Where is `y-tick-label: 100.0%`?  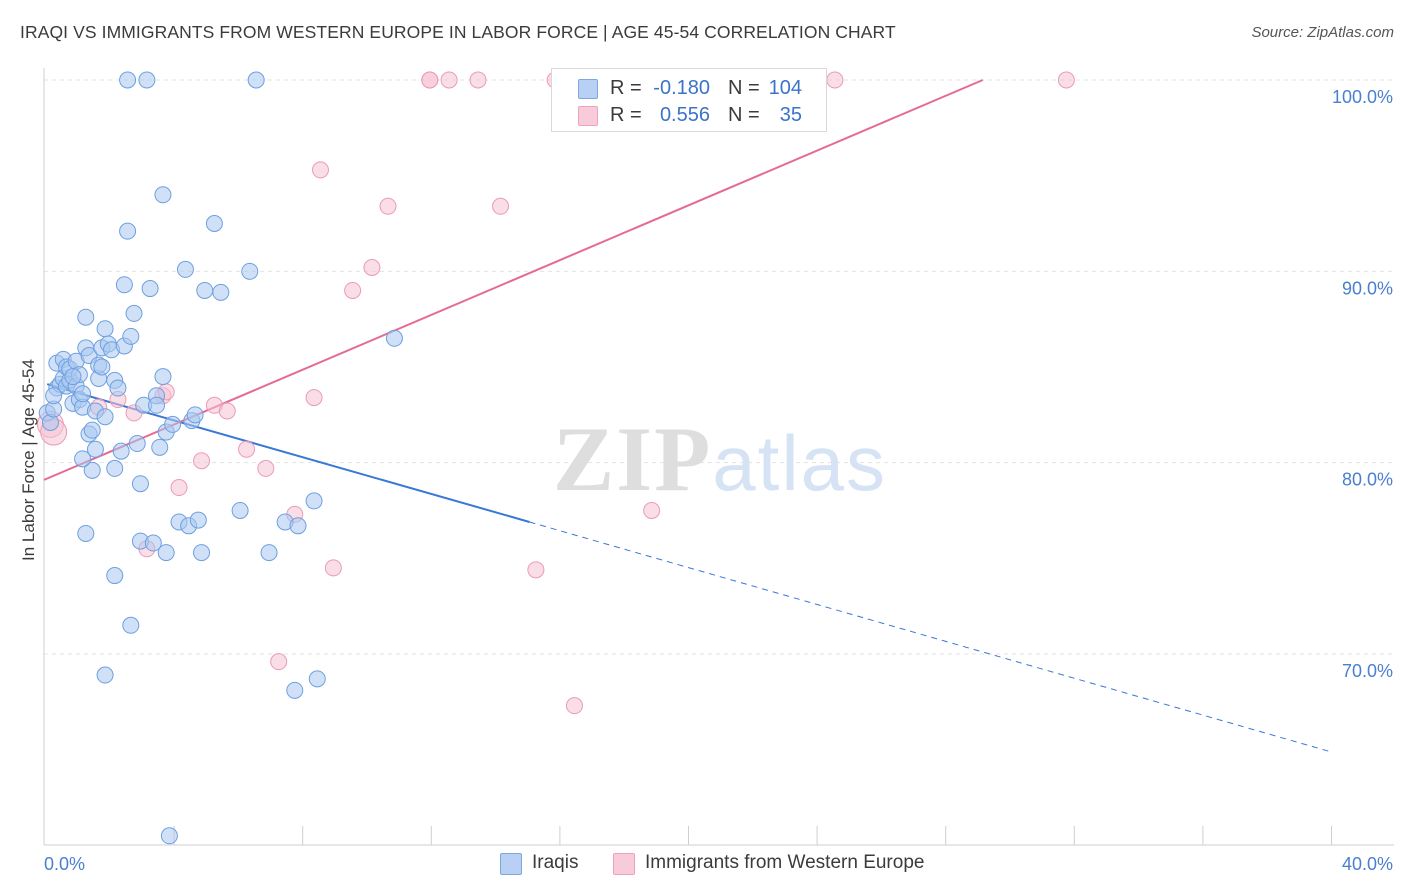 y-tick-label: 100.0% is located at coordinates (1362, 97).